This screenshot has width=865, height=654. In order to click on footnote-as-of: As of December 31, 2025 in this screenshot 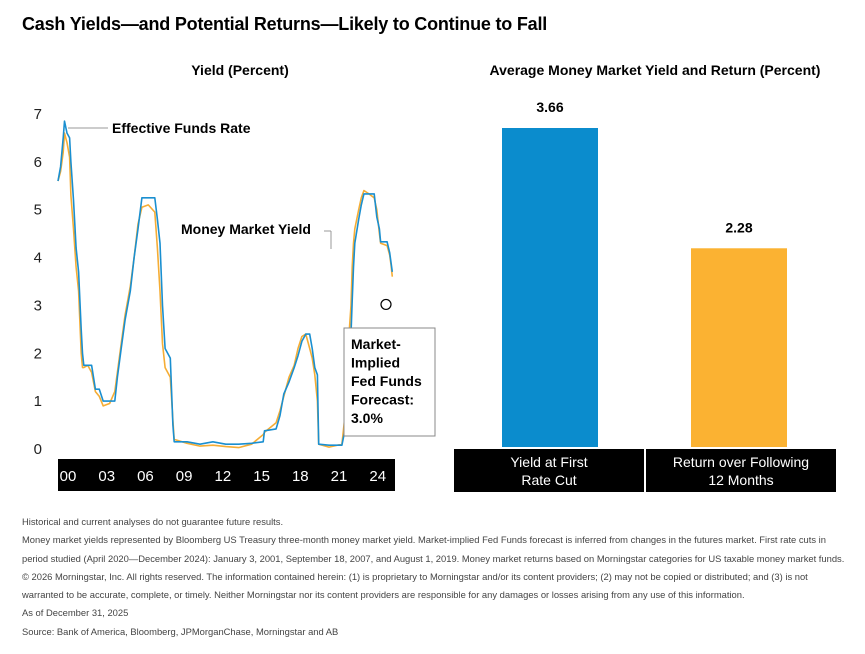, I will do `click(75, 613)`.